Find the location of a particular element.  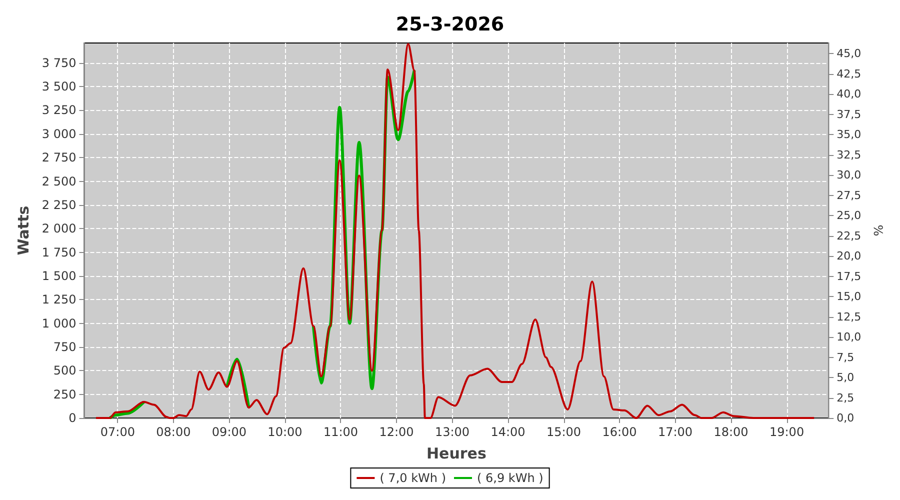

y2-tick-label: 5,0 is located at coordinates (845, 377).